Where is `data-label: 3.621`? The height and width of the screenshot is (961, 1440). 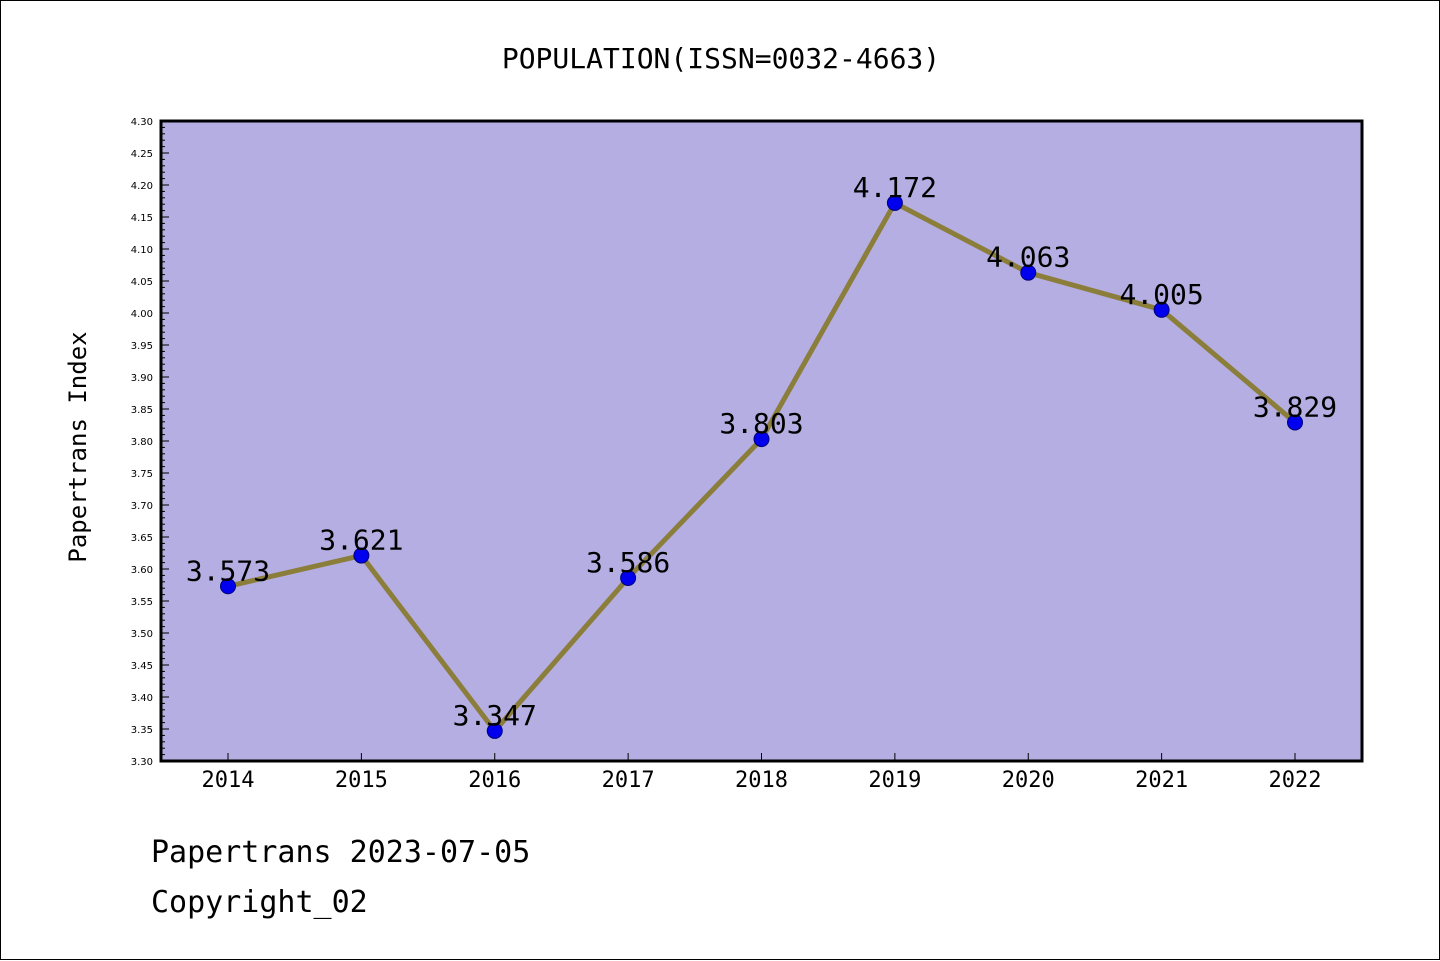
data-label: 3.621 is located at coordinates (361, 540).